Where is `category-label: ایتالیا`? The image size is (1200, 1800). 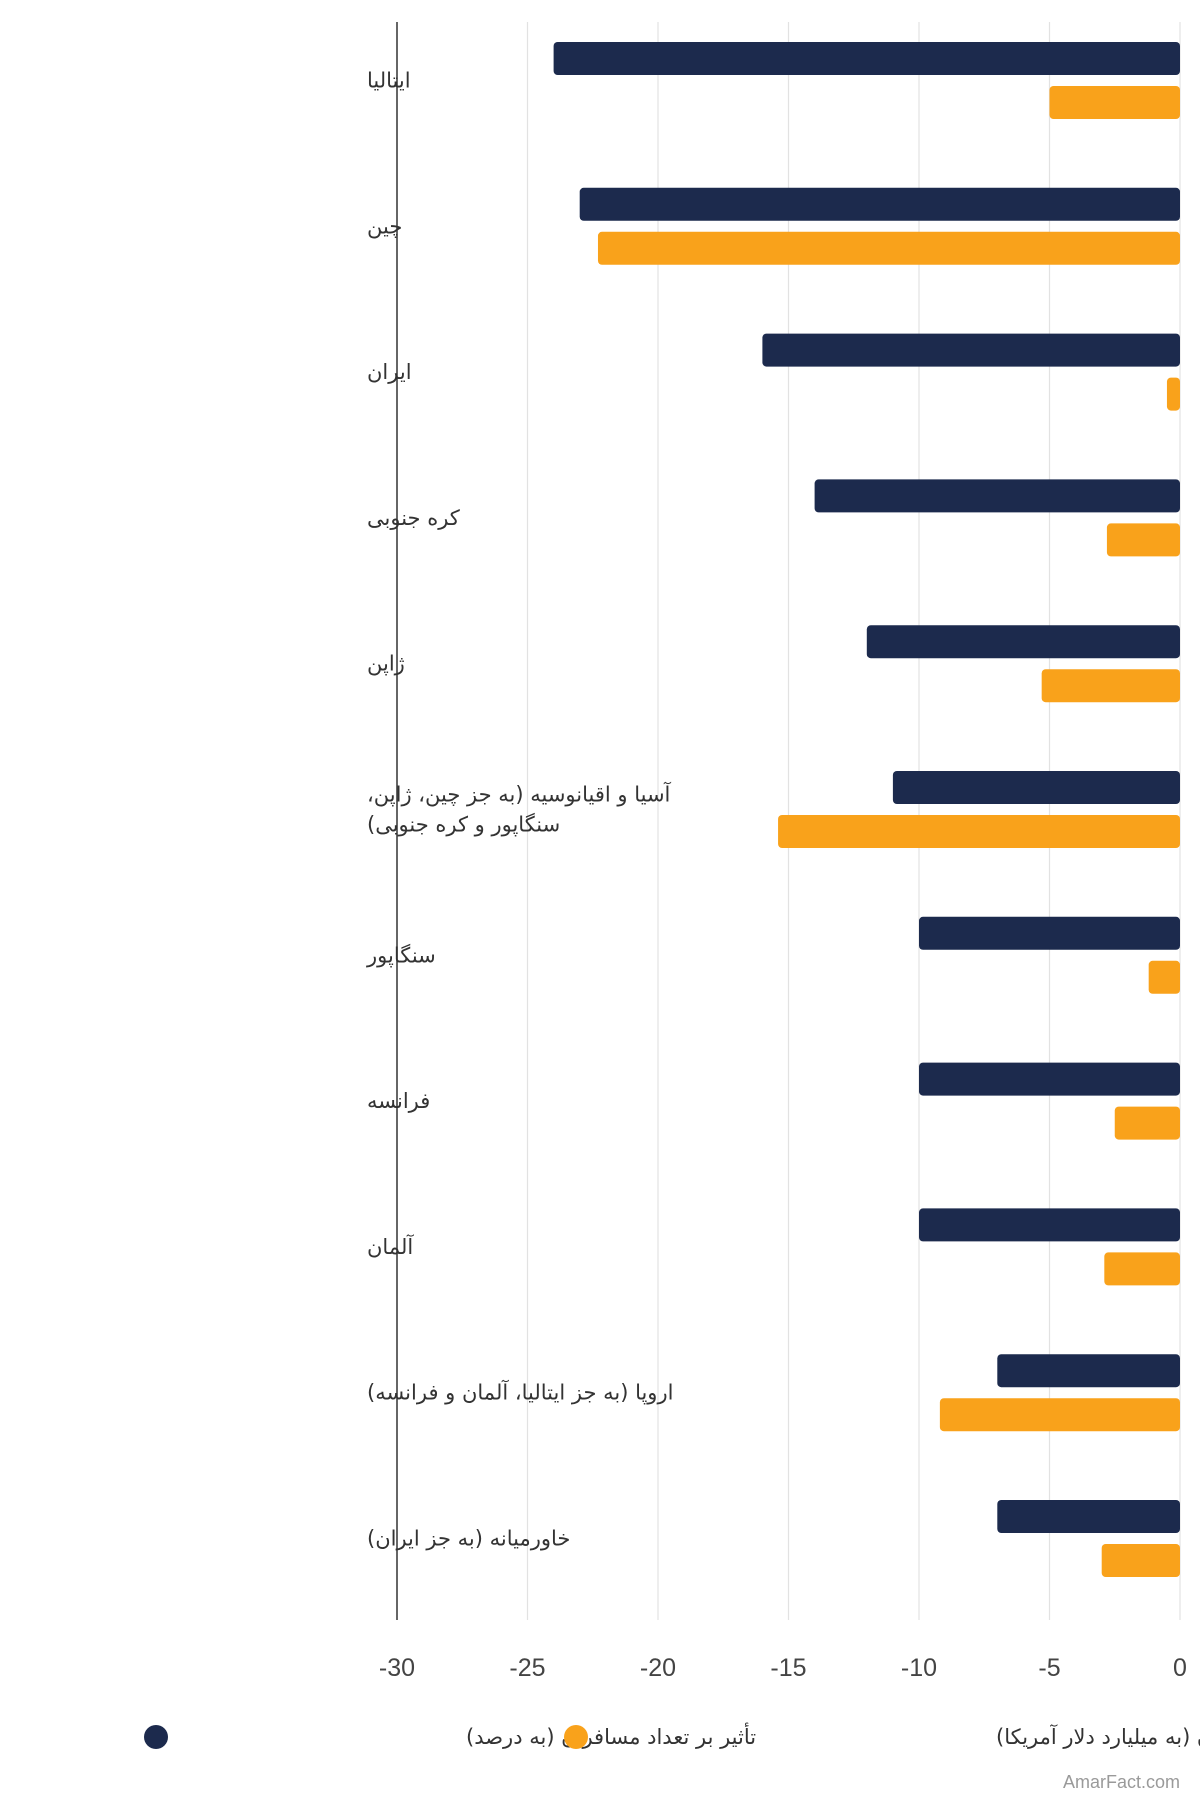
category-label: ایتالیا is located at coordinates (389, 81).